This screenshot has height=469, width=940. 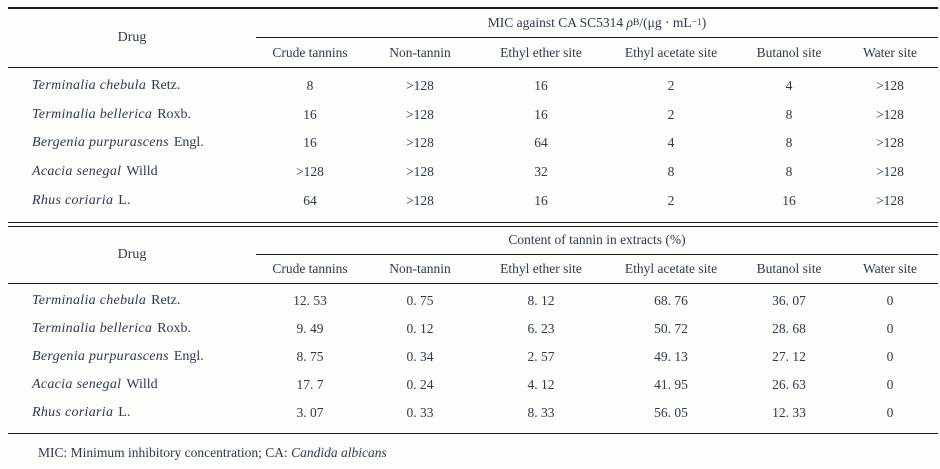 I want to click on table-cell: 28. 68, so click(x=789, y=328).